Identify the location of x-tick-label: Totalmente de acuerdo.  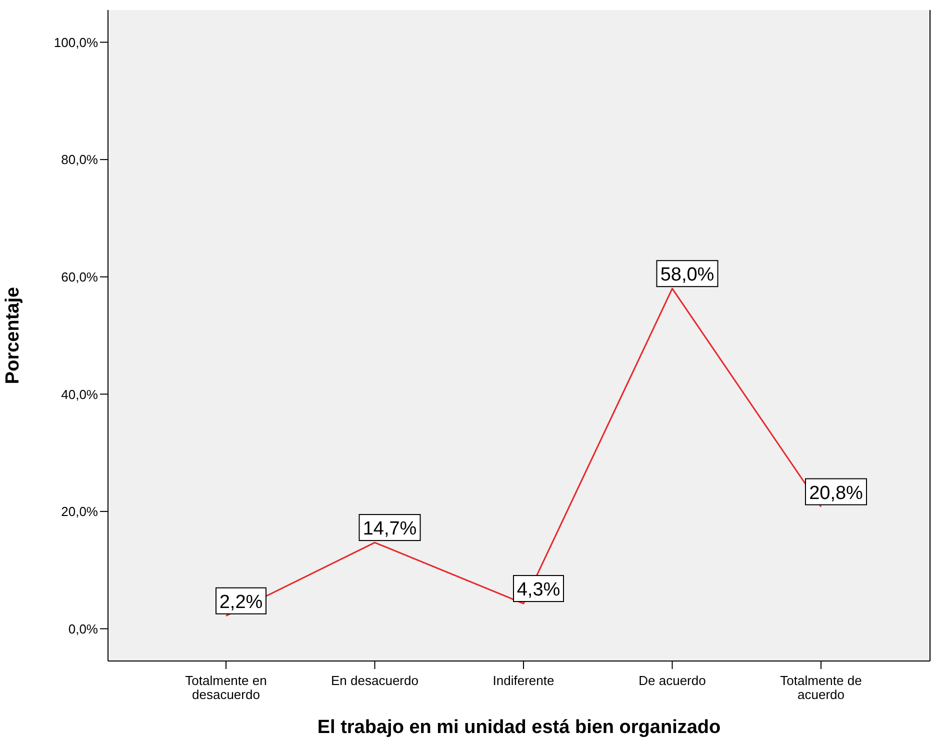
(821, 687).